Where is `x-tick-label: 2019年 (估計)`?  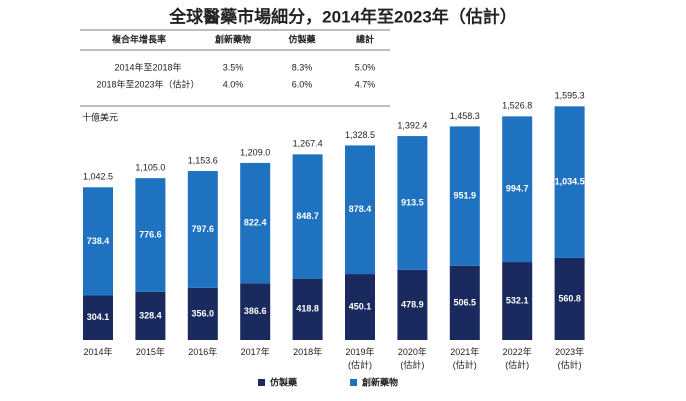 x-tick-label: 2019年 (估計) is located at coordinates (360, 358).